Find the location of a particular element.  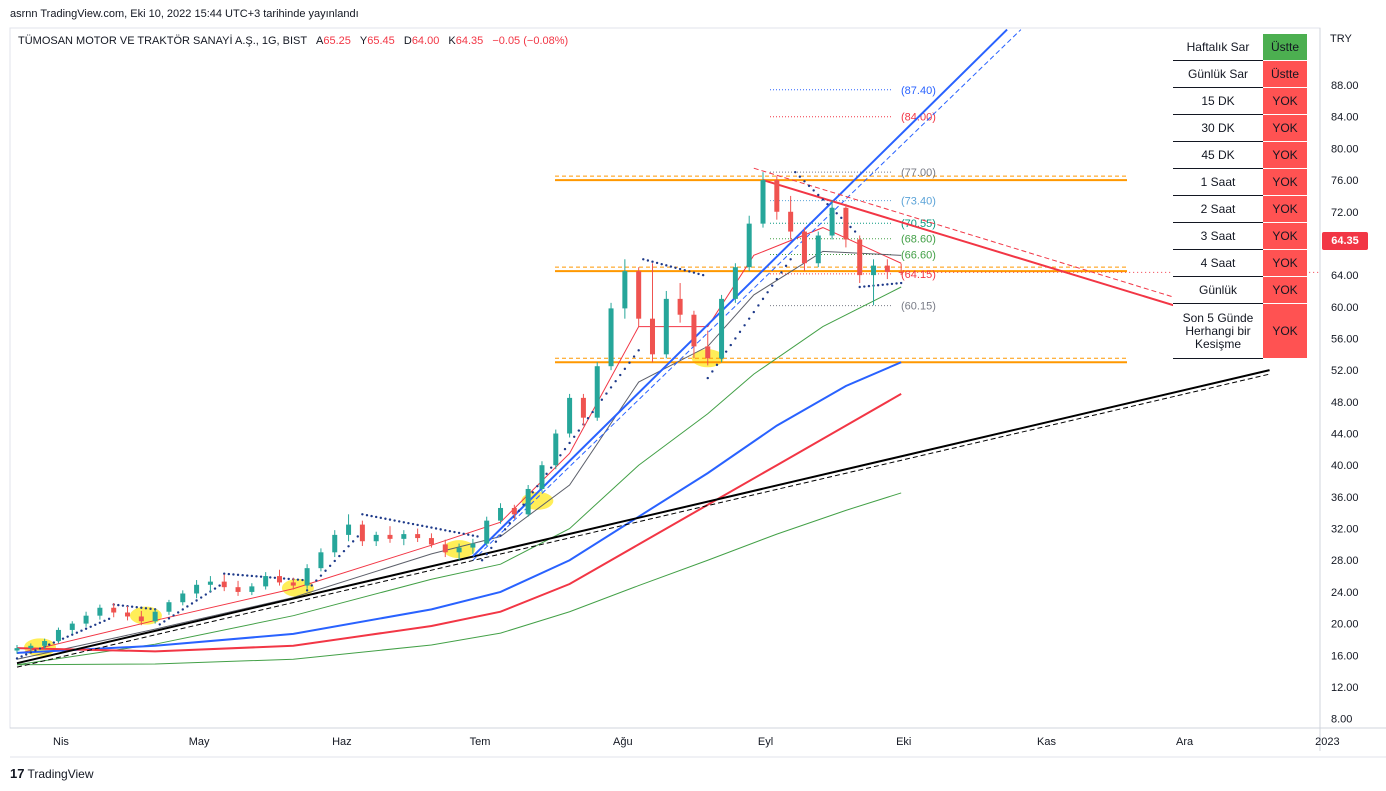

y-tick-label: 60.00 is located at coordinates (1345, 308).